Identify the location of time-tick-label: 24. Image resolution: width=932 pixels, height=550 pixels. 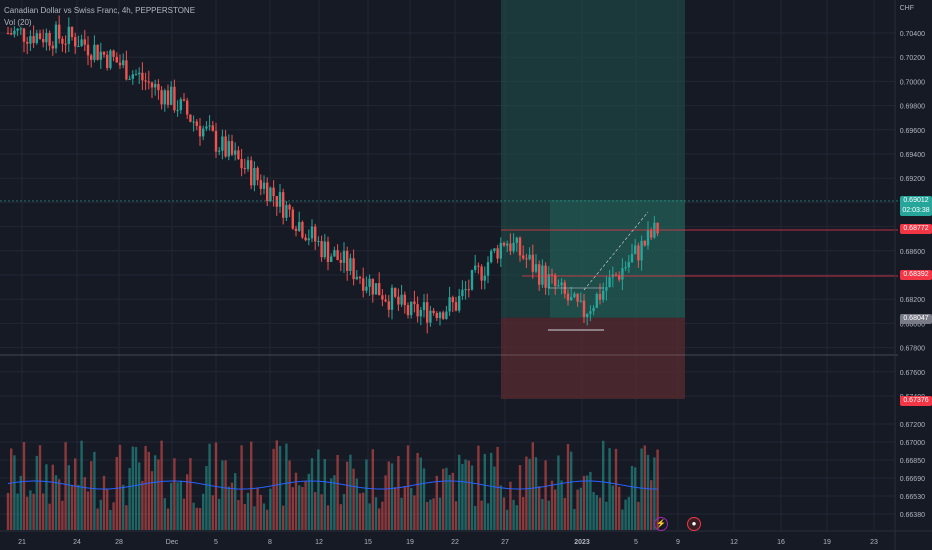
(77, 542).